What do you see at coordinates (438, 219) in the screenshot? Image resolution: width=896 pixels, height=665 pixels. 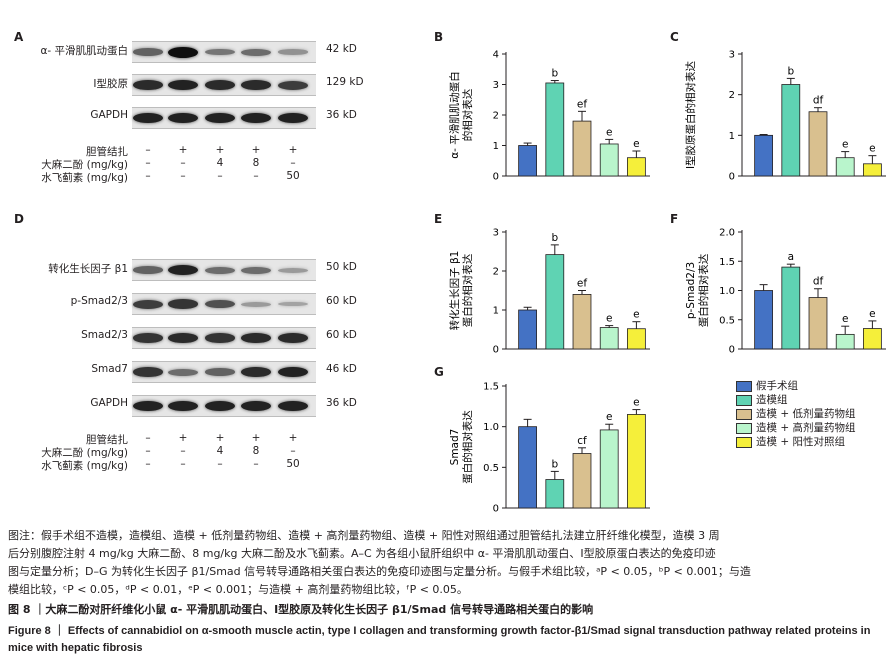 I see `panel-letter-e: E` at bounding box center [438, 219].